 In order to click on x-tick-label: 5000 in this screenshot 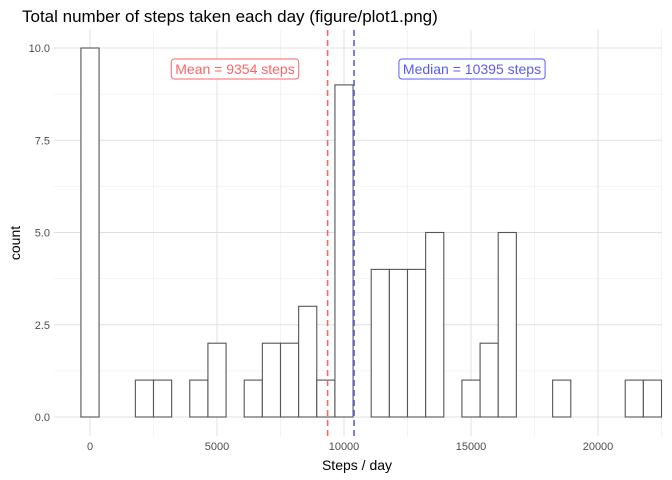, I will do `click(217, 447)`.